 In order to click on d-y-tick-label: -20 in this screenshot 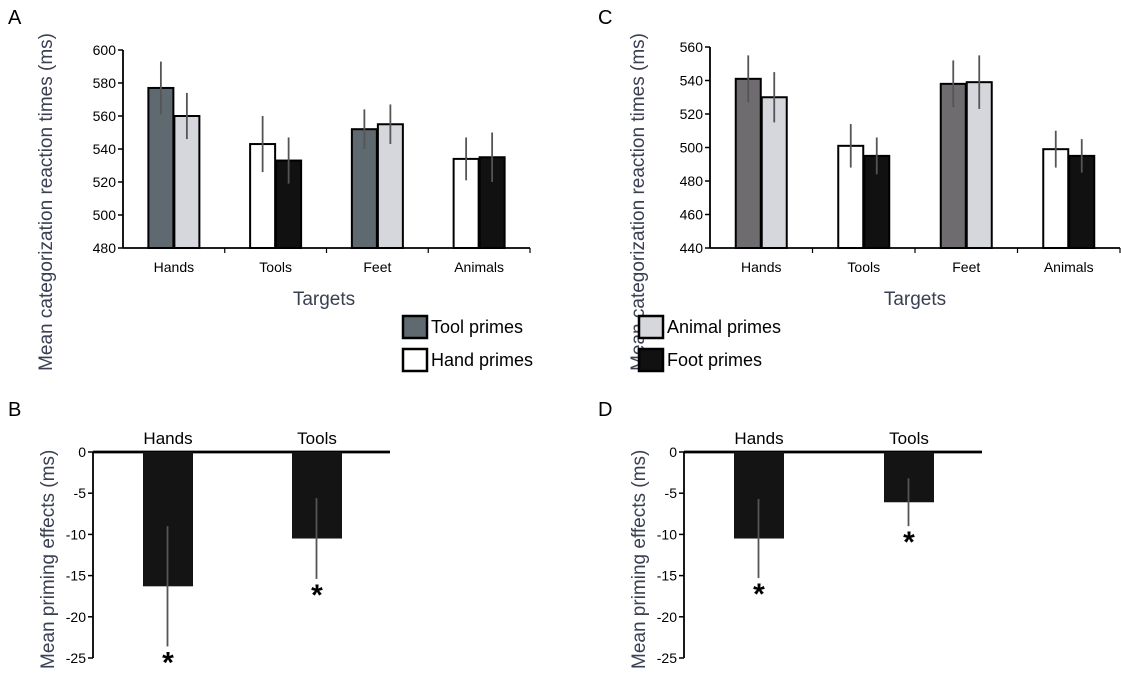, I will do `click(667, 617)`.